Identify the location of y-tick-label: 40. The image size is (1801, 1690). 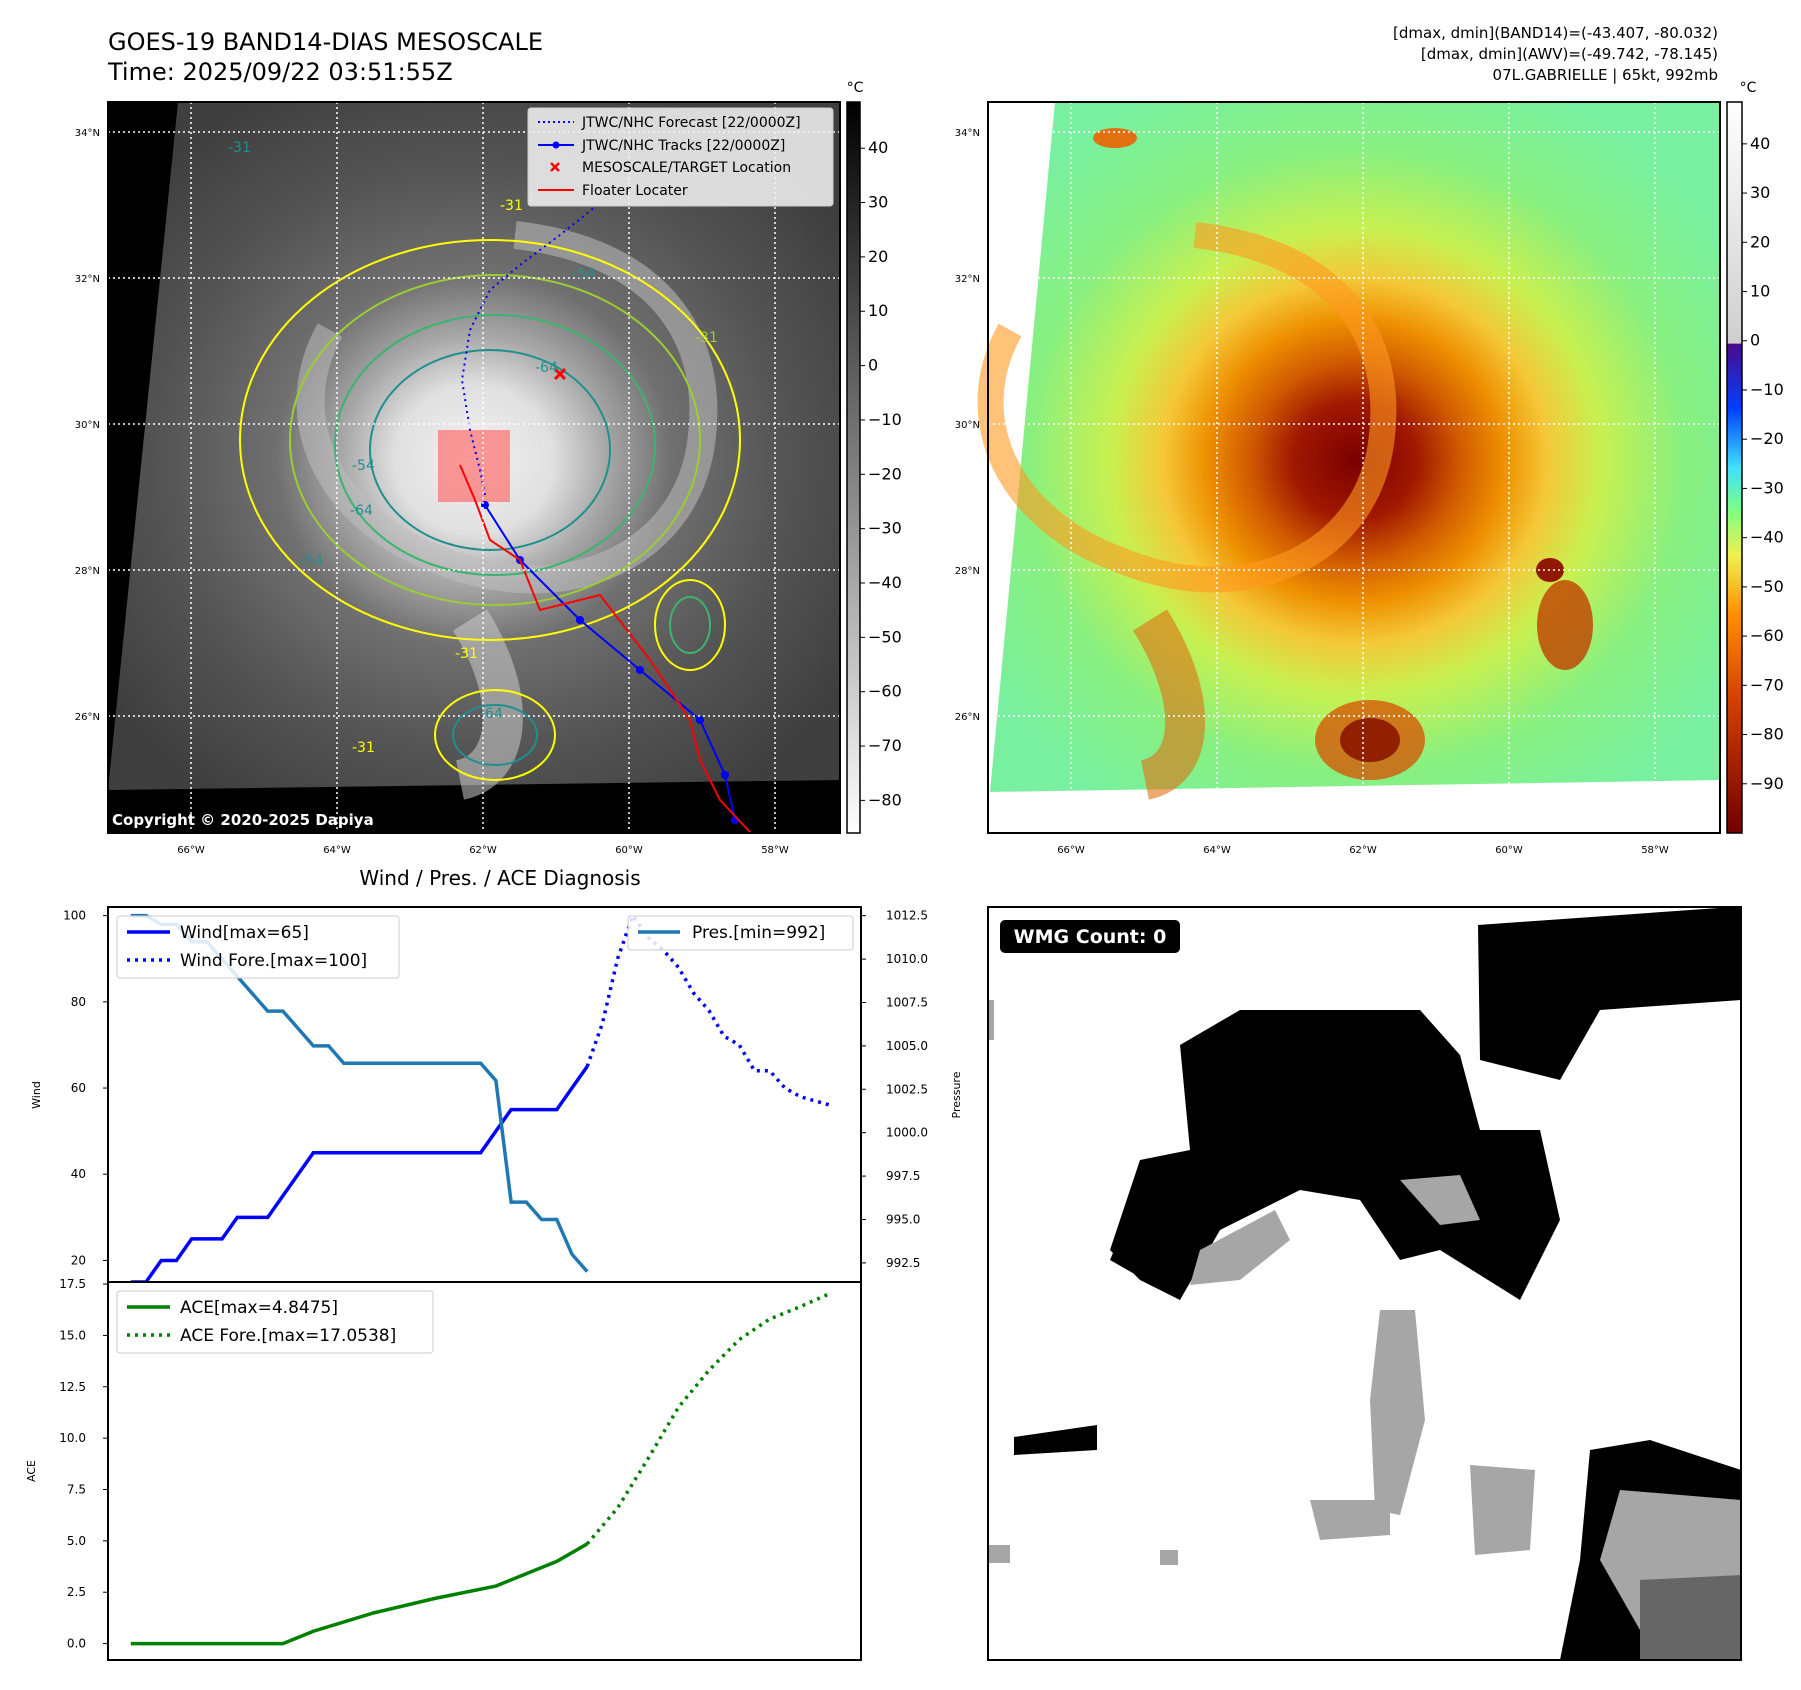
(78, 1174).